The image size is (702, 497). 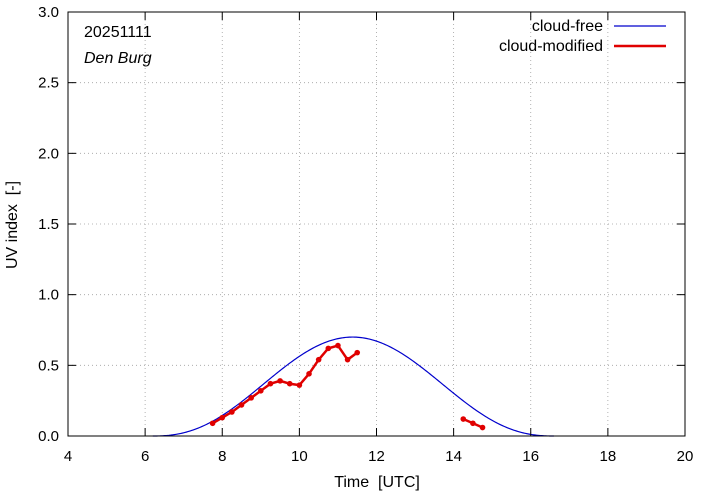 What do you see at coordinates (608, 456) in the screenshot?
I see `x-tick-label: 18` at bounding box center [608, 456].